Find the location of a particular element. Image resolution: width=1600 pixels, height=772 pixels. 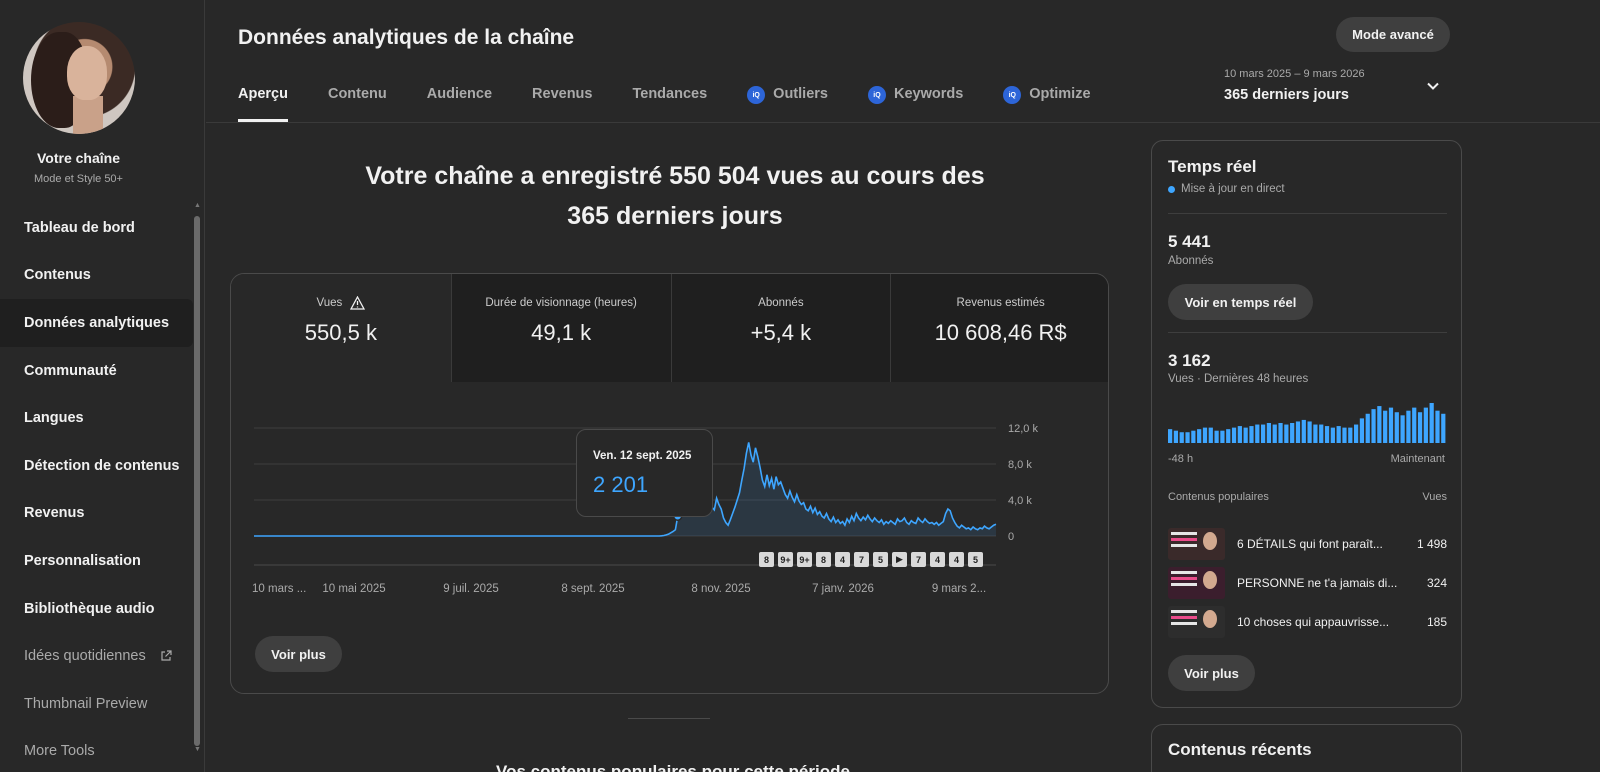

sidebar-item-analytics: Données analytiques is located at coordinates (96, 323).